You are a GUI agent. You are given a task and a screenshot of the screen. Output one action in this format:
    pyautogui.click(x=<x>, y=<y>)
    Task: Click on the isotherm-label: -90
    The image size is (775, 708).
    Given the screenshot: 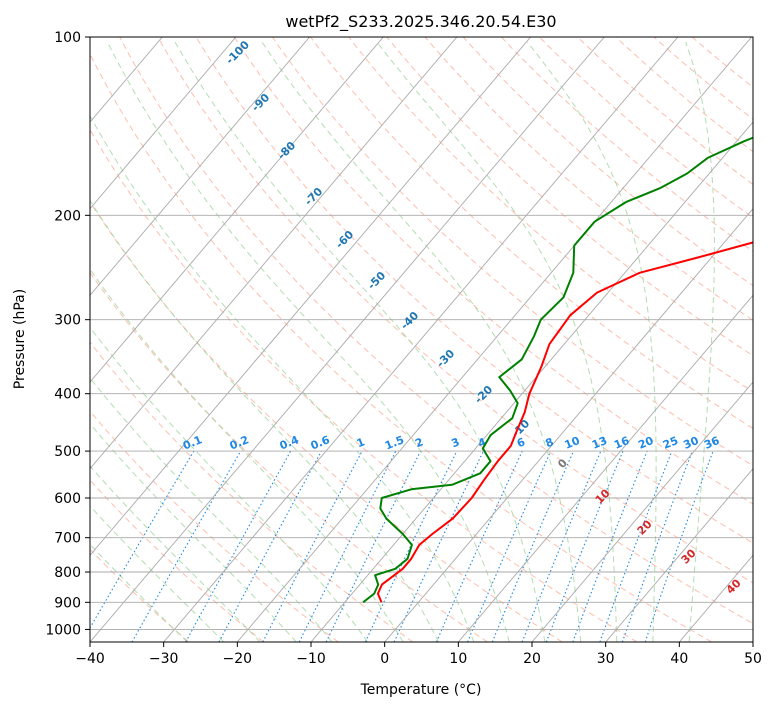 What is the action you would take?
    pyautogui.click(x=260, y=102)
    